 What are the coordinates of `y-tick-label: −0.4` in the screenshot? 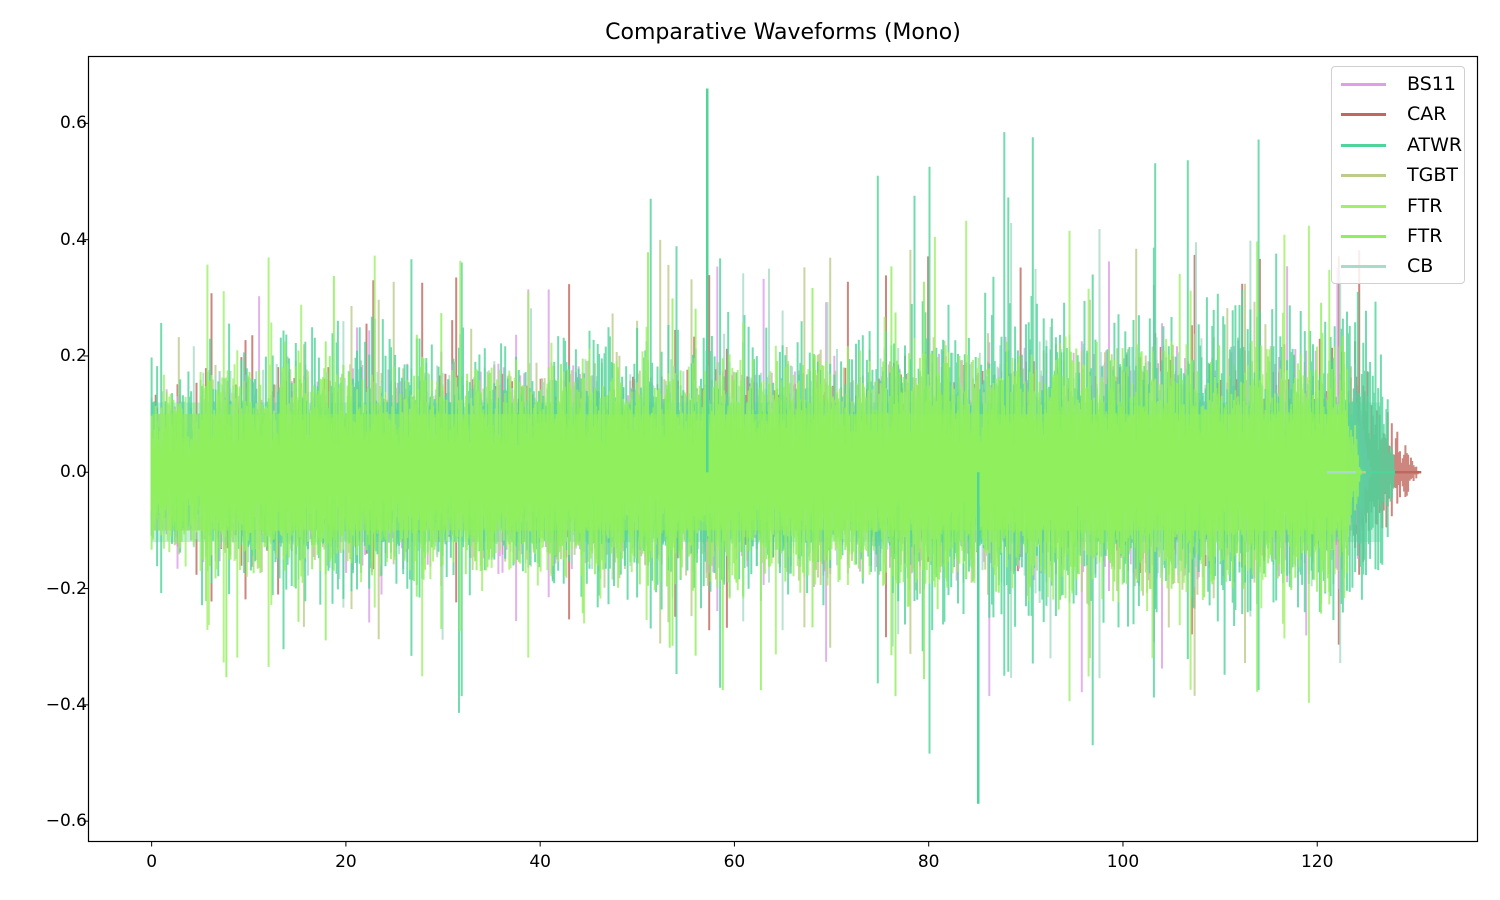 It's located at (66, 704).